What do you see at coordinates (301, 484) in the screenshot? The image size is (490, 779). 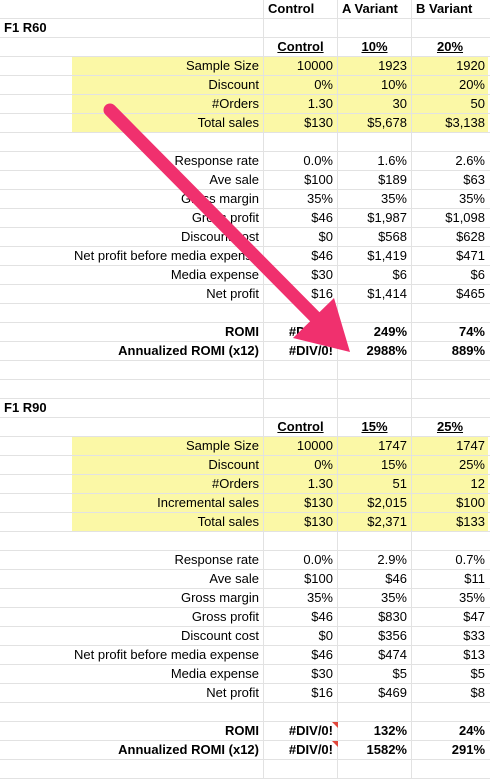 I see `value-cell: 1.30` at bounding box center [301, 484].